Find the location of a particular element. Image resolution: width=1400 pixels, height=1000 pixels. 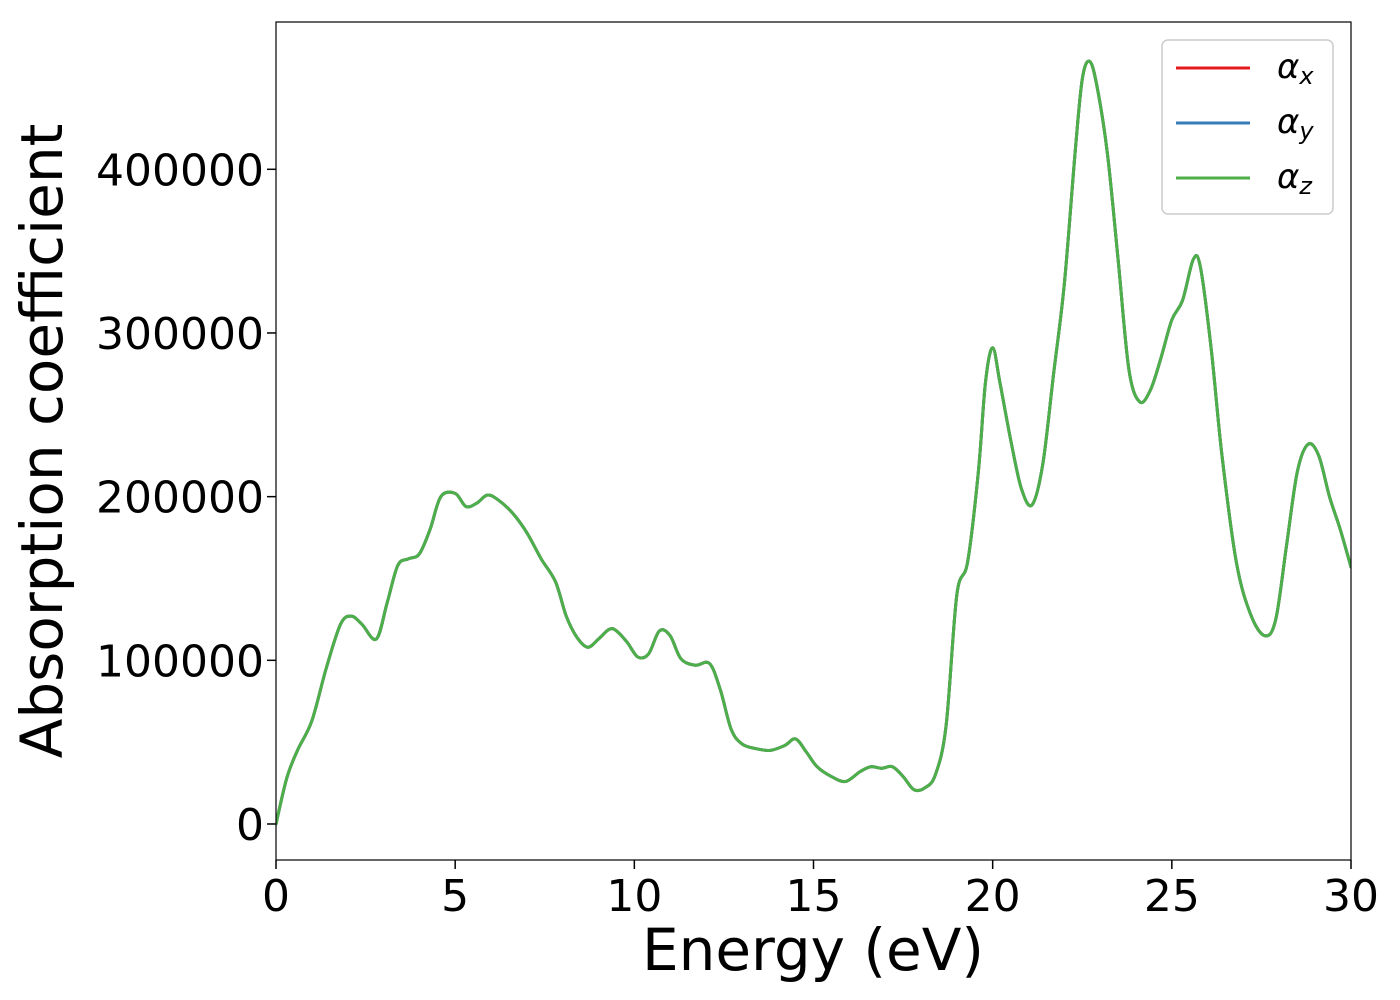

y-tick-label: 200000 is located at coordinates (180, 498).